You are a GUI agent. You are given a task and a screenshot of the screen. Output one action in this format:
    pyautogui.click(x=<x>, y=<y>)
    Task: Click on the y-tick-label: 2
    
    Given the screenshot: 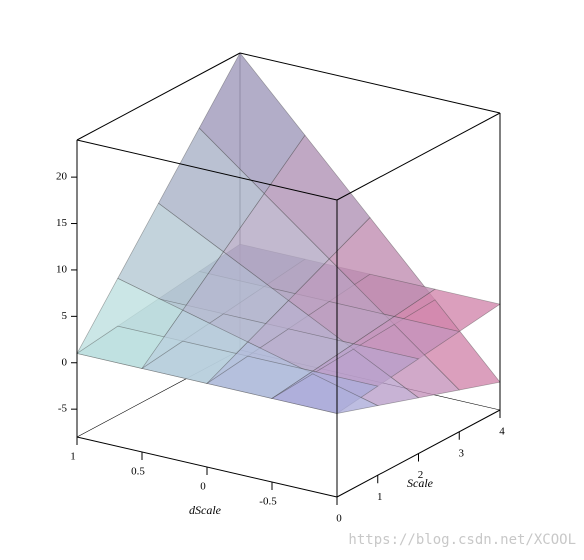 What is the action you would take?
    pyautogui.click(x=421, y=475)
    